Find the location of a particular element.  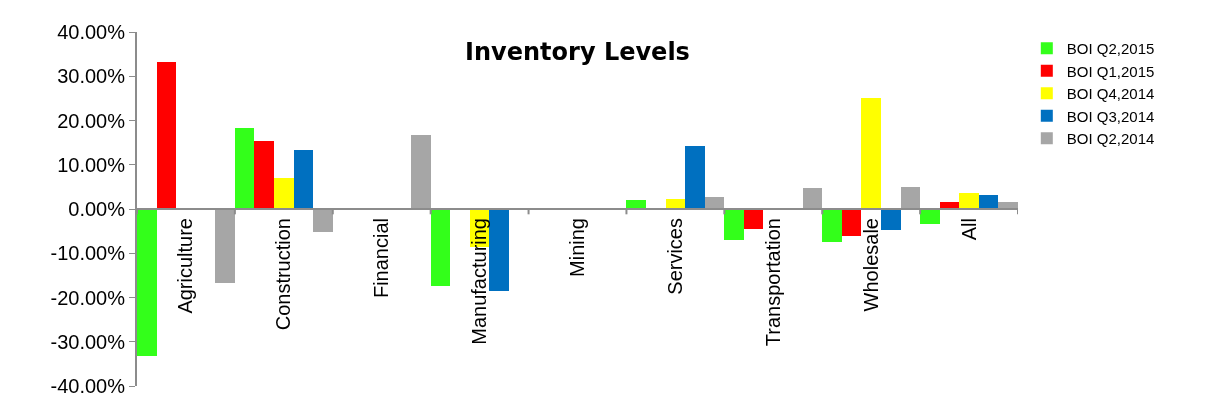

y-tick-label: -20.00% is located at coordinates (88, 297).